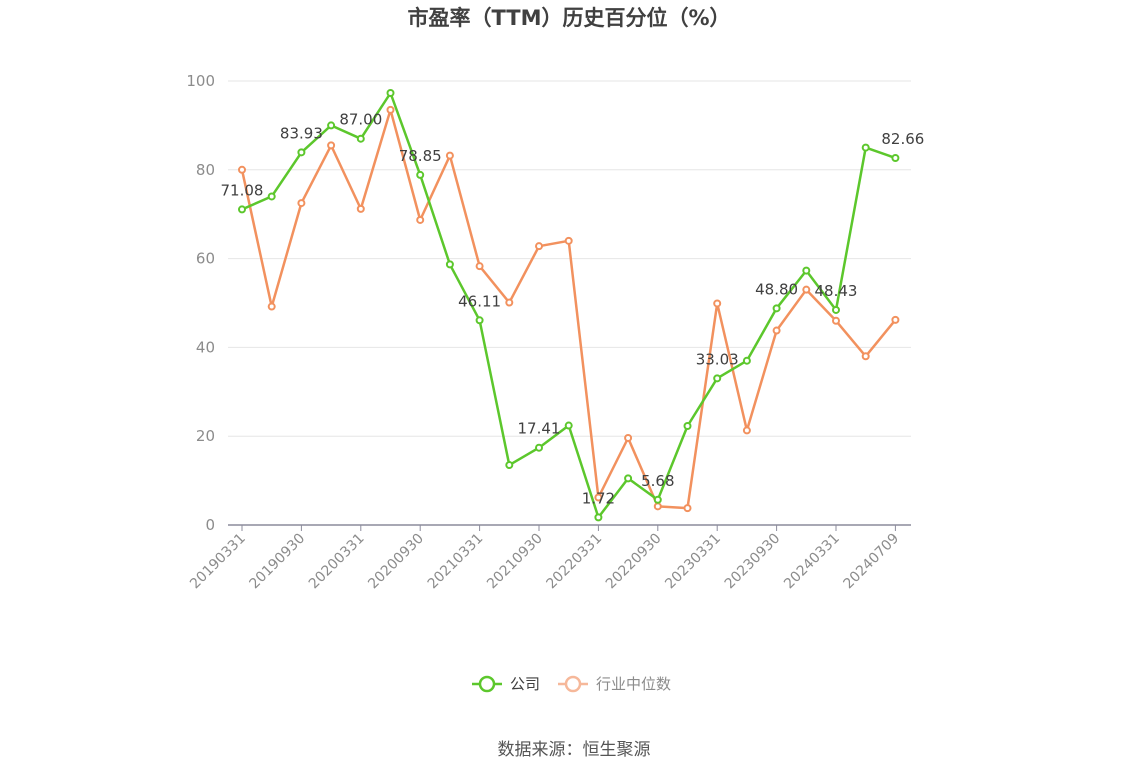 Image resolution: width=1148 pixels, height=776 pixels. I want to click on data-label: 5.68, so click(657, 481).